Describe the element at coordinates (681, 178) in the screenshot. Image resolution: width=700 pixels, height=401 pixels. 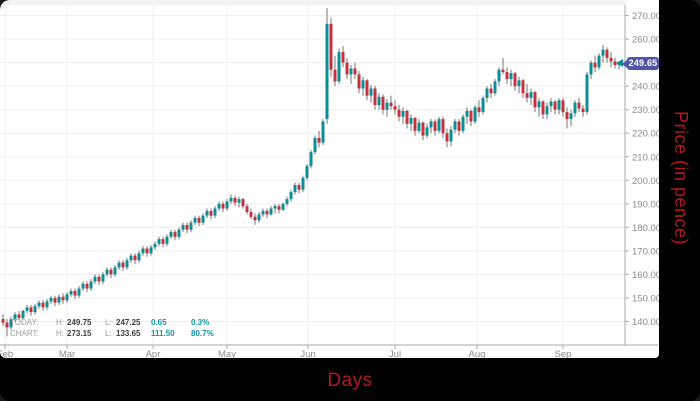
I see `y-axis-title: Price (in pence)` at that location.